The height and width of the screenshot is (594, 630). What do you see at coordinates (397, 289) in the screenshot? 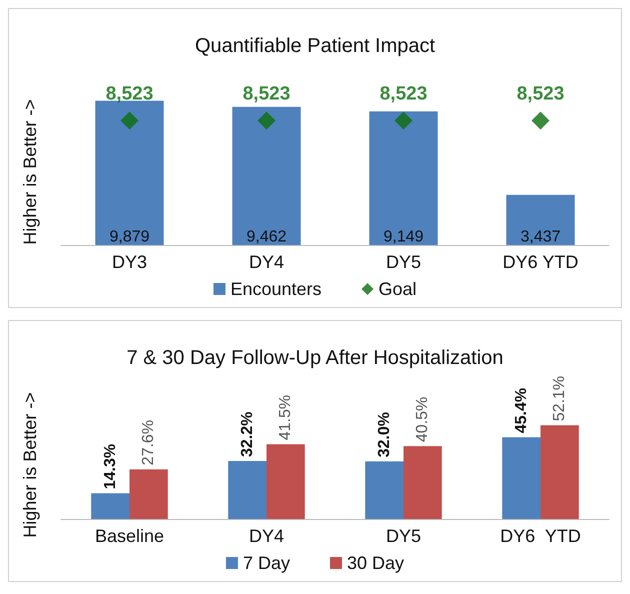
I see `legend-label: Goal` at bounding box center [397, 289].